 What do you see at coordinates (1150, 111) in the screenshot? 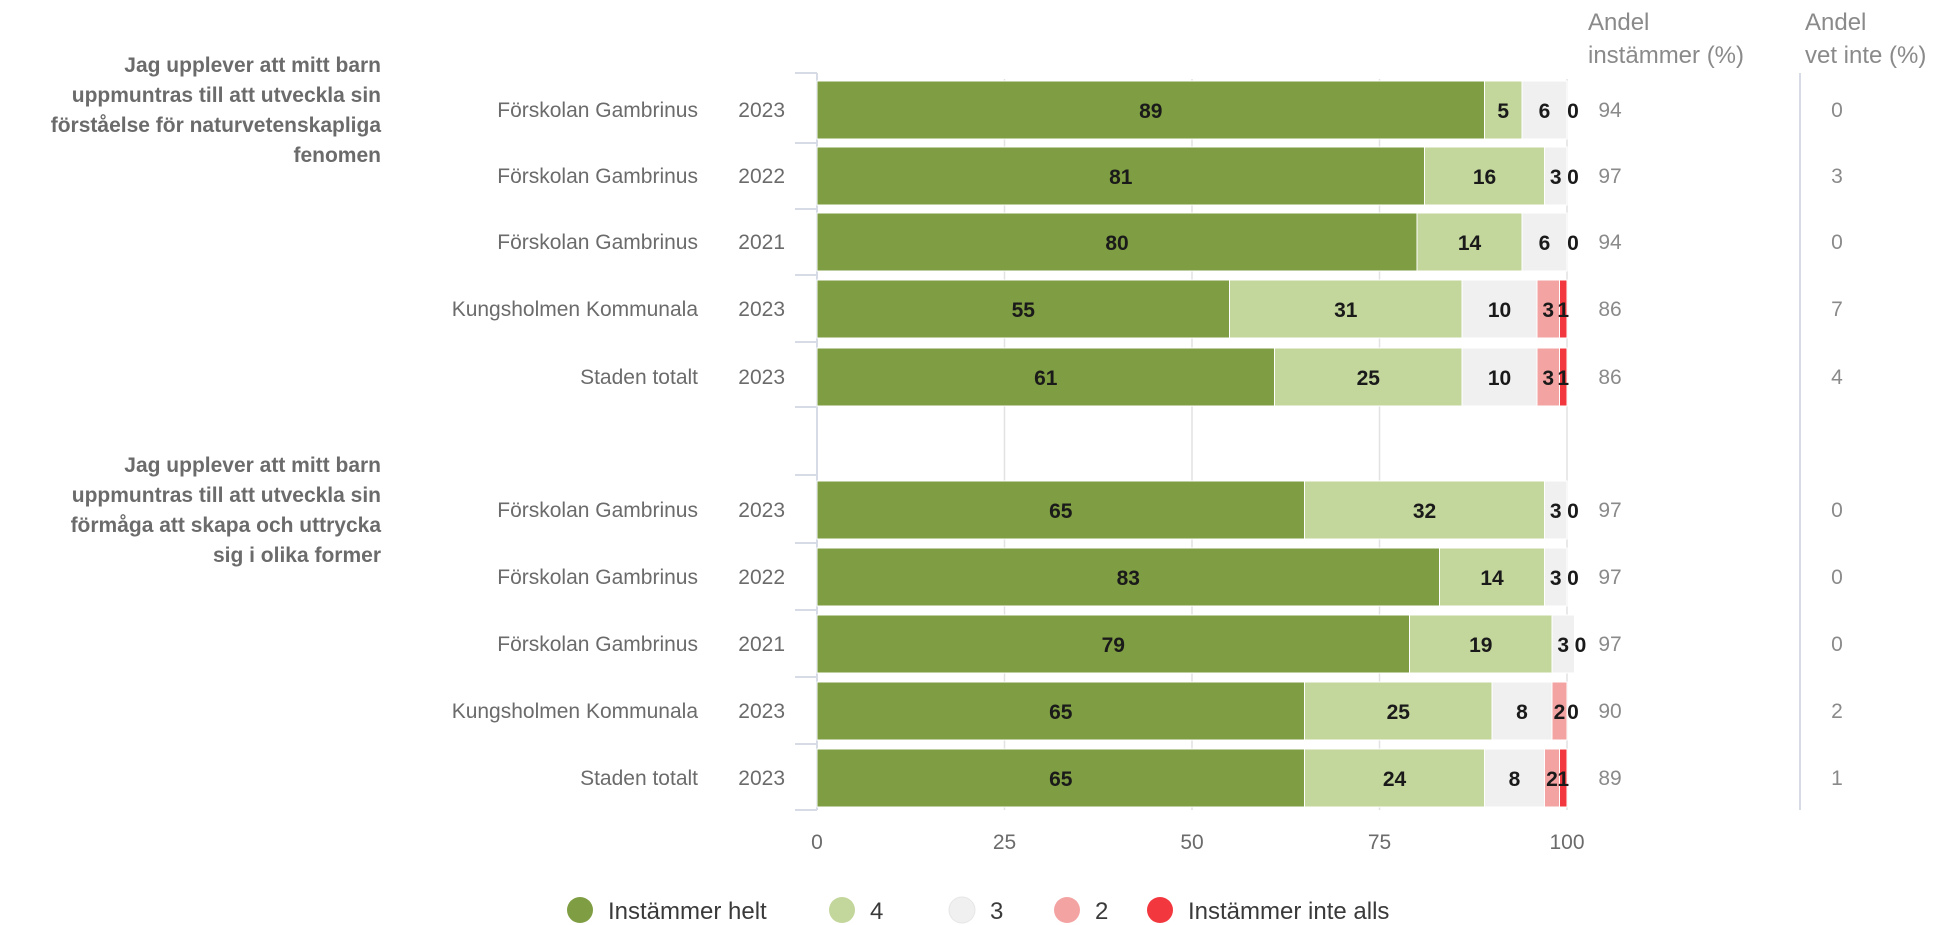
I see `data-label: 89` at bounding box center [1150, 111].